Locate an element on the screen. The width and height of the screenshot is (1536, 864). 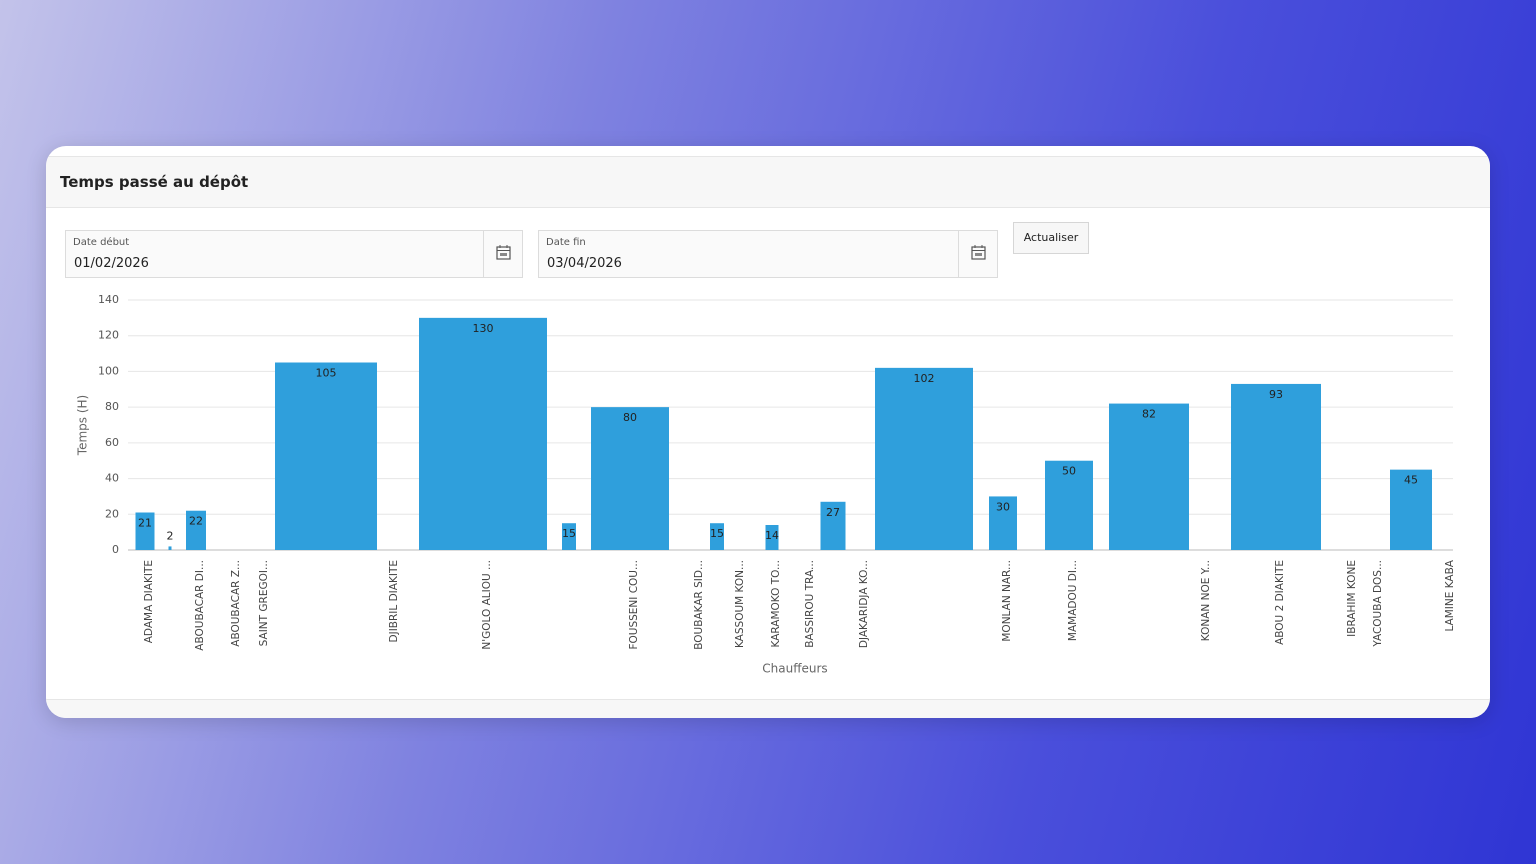
card-title: Temps passé au dépôt is located at coordinates (154, 182).